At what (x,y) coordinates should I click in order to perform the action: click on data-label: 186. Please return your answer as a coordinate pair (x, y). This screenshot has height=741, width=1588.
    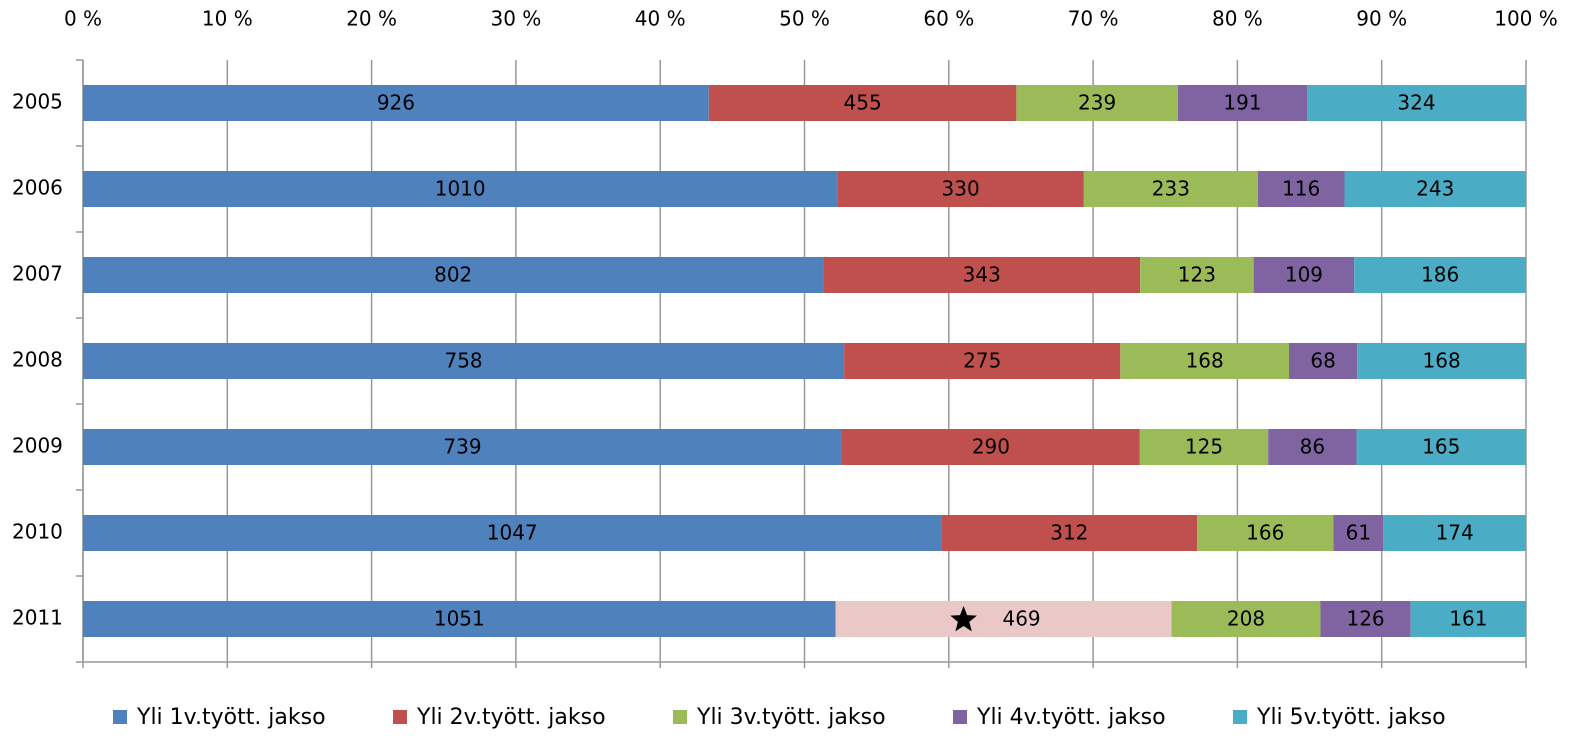
    Looking at the image, I should click on (1440, 275).